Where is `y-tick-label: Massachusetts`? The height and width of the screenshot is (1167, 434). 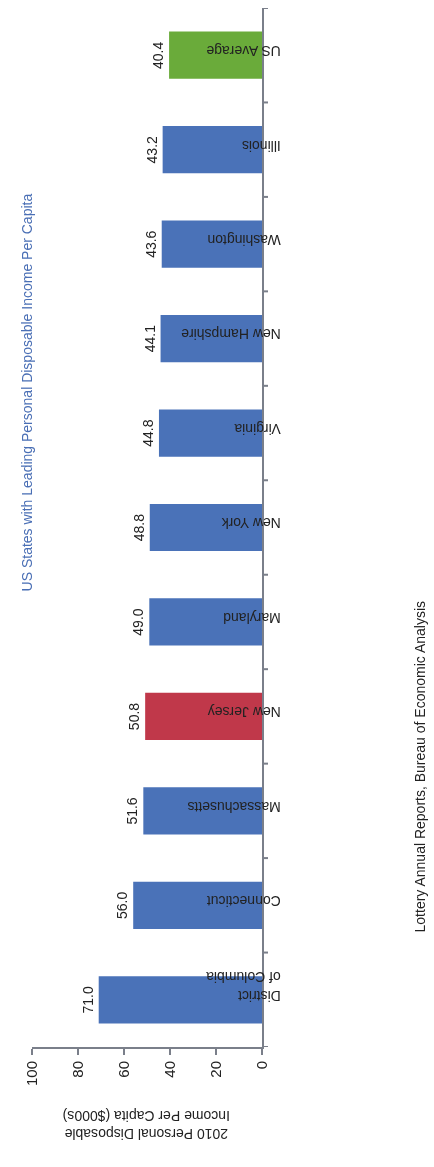
y-tick-label: Massachusetts is located at coordinates (234, 806).